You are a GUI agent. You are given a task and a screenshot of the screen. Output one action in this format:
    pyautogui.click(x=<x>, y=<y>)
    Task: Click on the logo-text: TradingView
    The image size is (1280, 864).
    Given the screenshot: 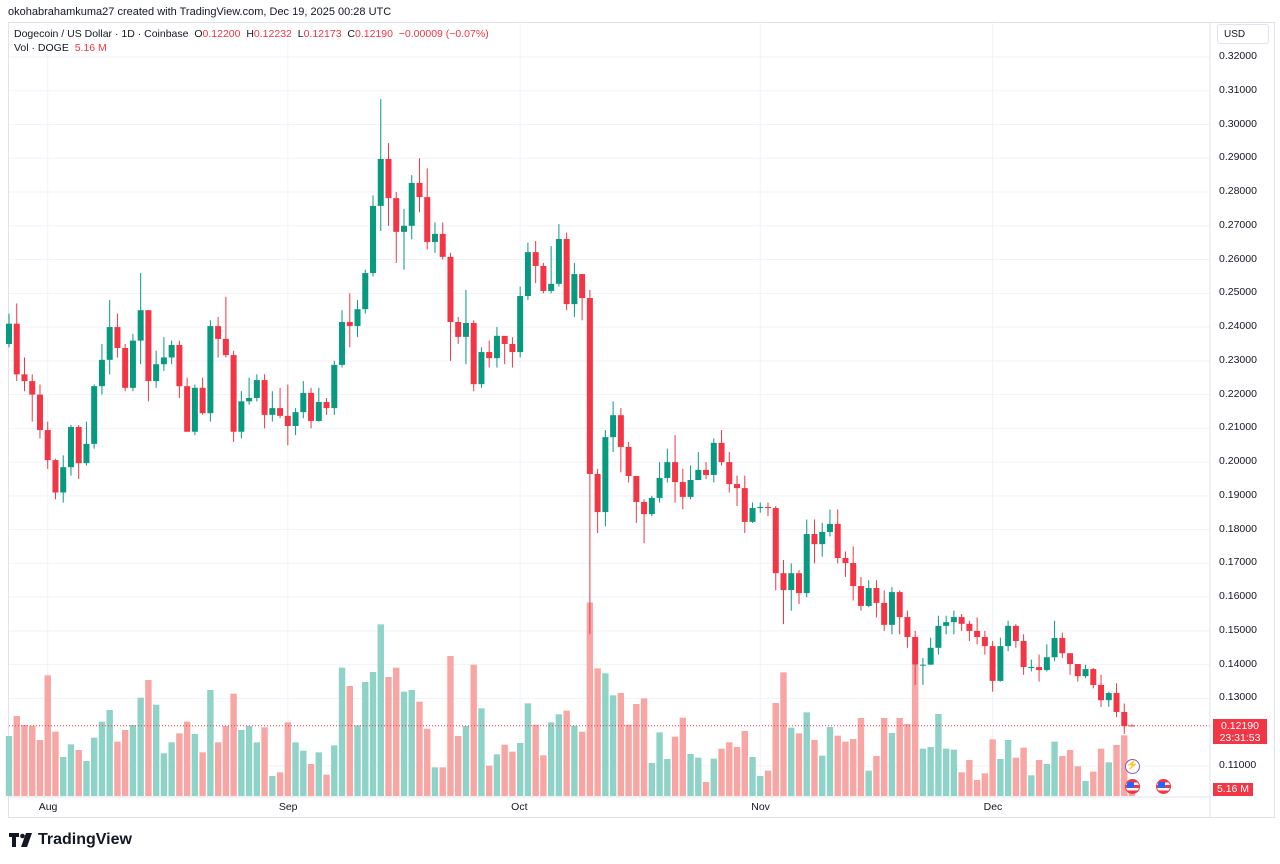 What is the action you would take?
    pyautogui.click(x=85, y=839)
    